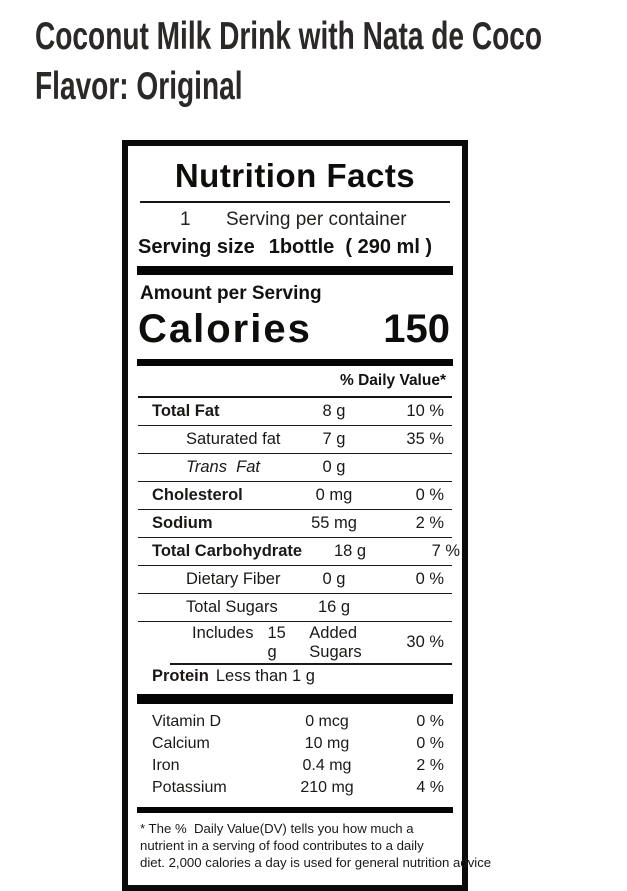  Describe the element at coordinates (295, 175) in the screenshot. I see `nutrition-facts-heading: Nutrition Facts` at that location.